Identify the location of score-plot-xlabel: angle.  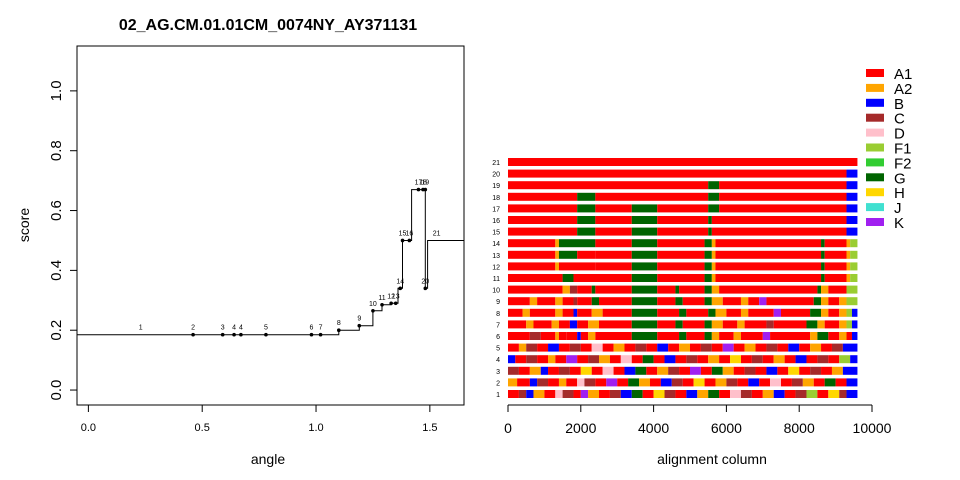
(268, 459).